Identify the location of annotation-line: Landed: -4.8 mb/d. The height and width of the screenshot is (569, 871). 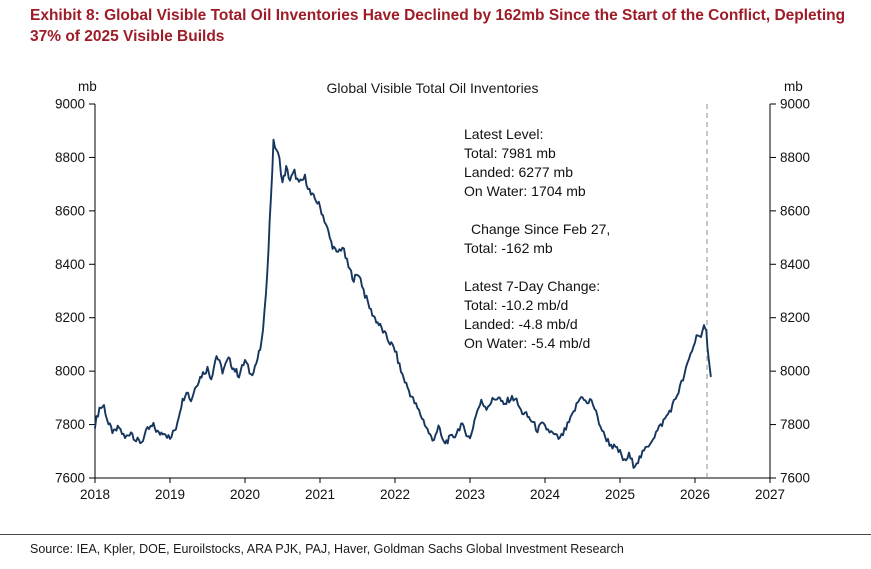
(521, 324).